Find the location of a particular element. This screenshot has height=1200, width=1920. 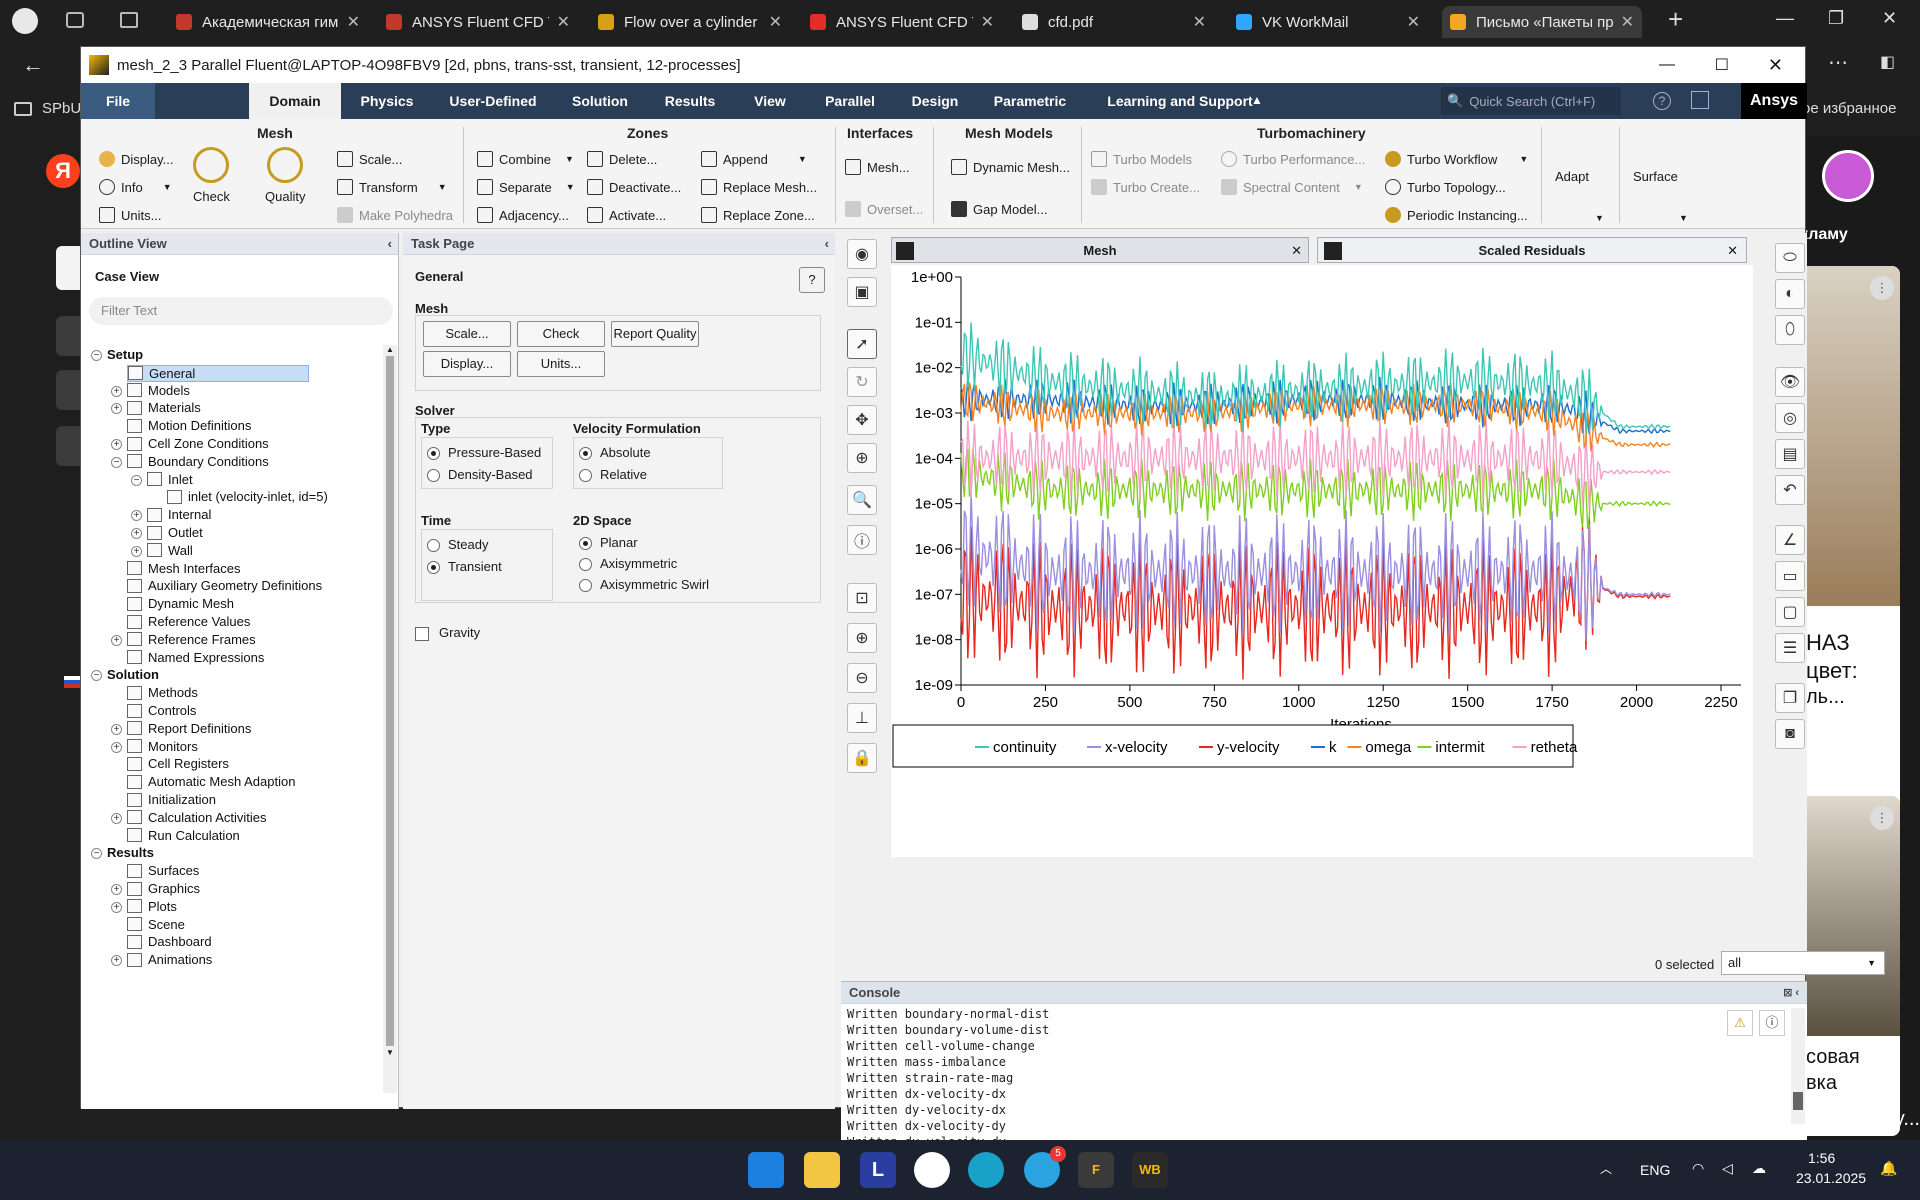

tree-scrollbar: ▲ ▼ is located at coordinates (390, 719).